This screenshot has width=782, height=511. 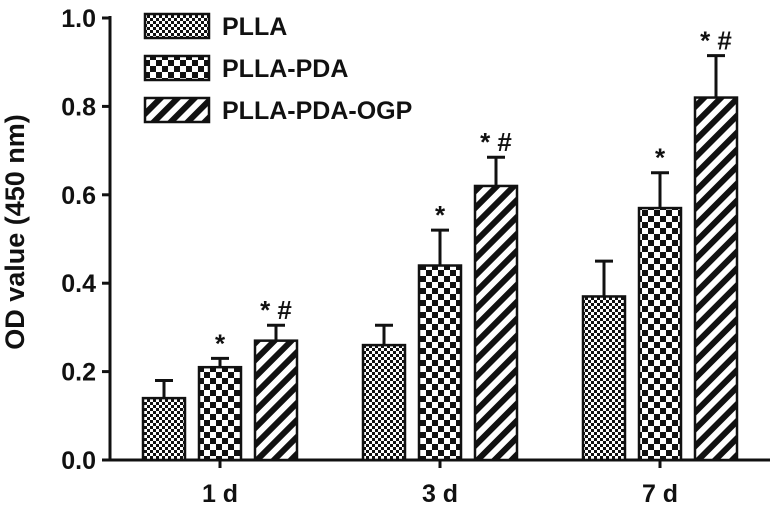 I want to click on legend-label: PLLA-PDA-OGP, so click(x=317, y=111).